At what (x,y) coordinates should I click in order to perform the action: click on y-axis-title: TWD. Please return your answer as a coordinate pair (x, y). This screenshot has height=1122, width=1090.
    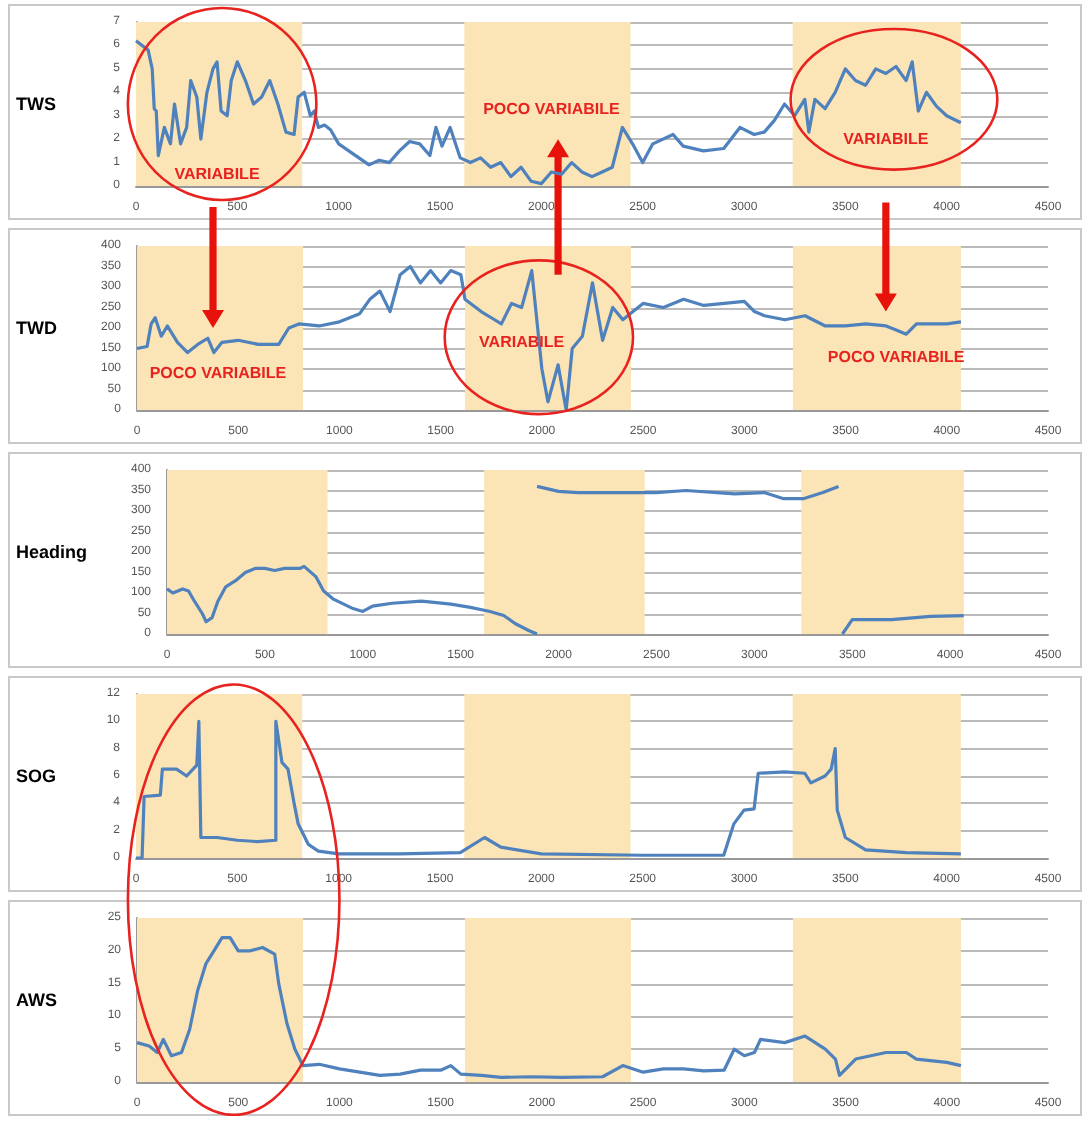
    Looking at the image, I should click on (36, 328).